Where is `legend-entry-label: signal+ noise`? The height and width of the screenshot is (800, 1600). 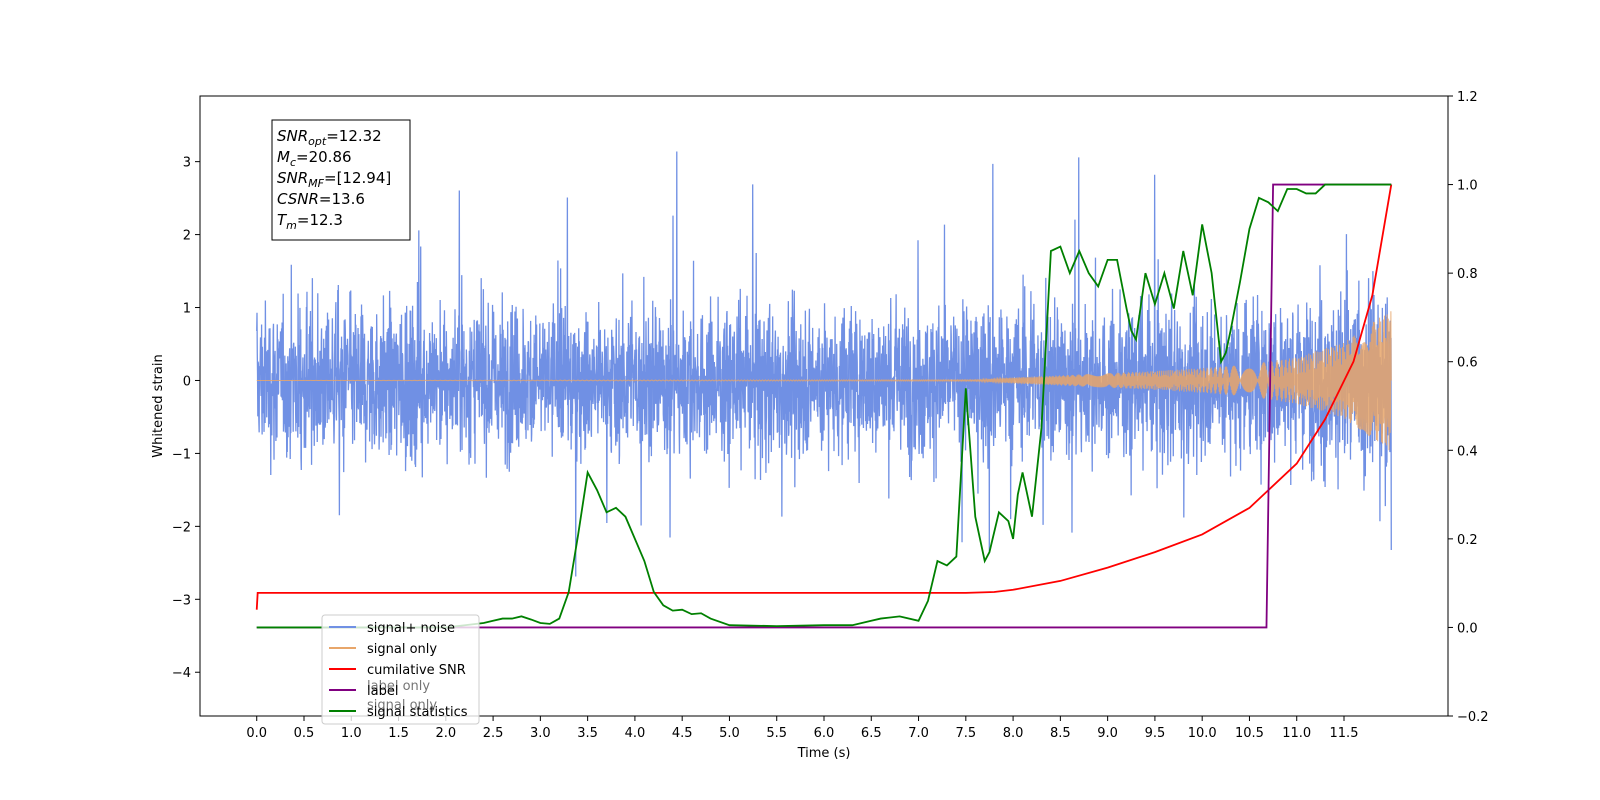
legend-entry-label: signal+ noise is located at coordinates (411, 628).